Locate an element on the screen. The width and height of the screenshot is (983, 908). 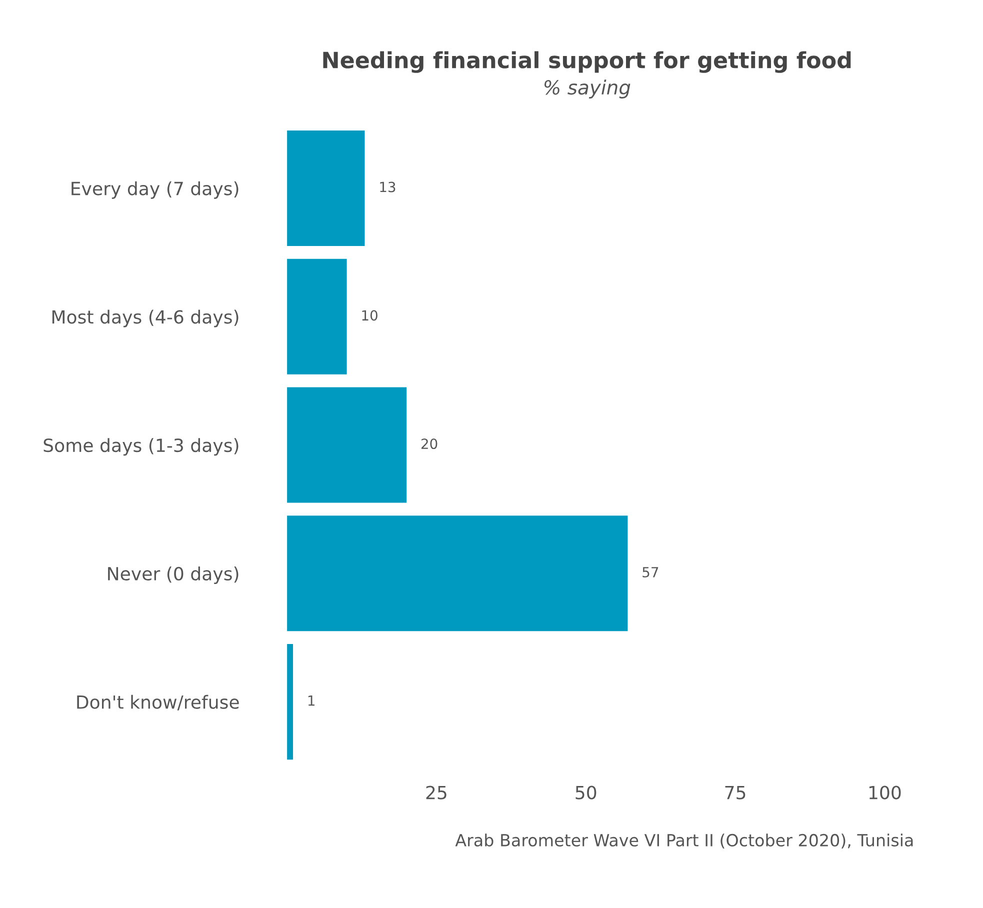
text: Arab Barometer Wave VI Part II (October 2020), Tunisia is located at coordinates (684, 841).